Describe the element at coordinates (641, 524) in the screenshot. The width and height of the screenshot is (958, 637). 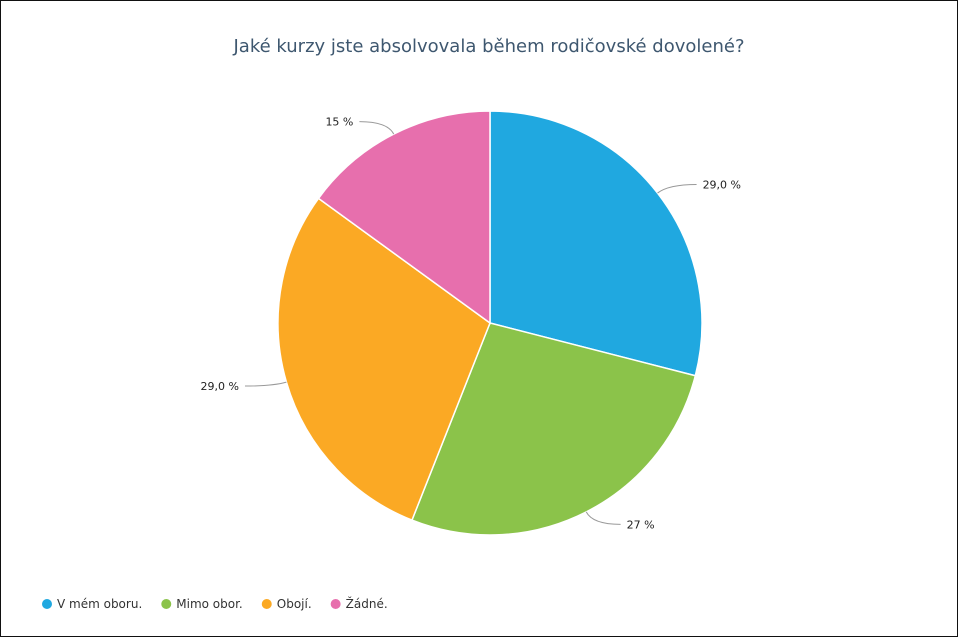
I see `data-label-mimo-obor: 27 %` at that location.